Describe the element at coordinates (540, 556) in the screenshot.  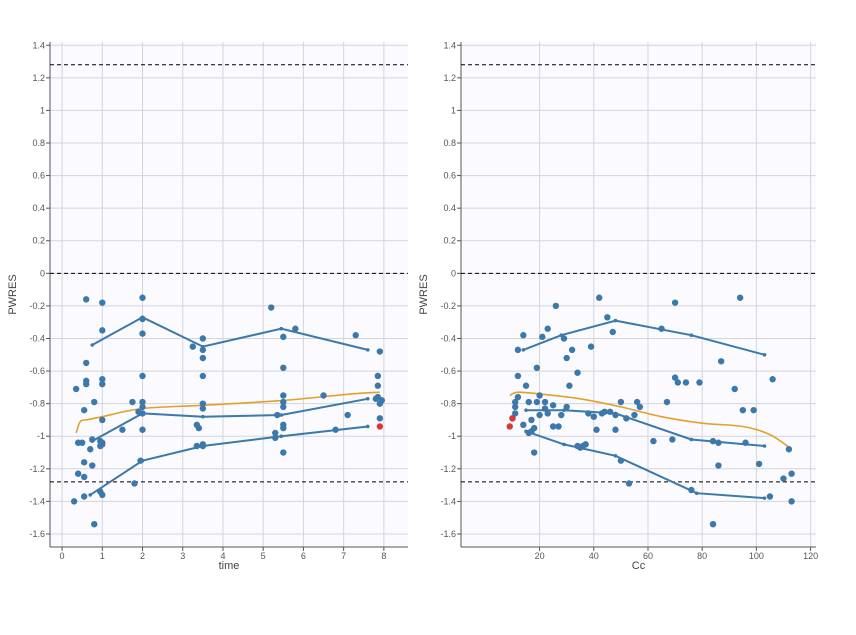
I see `x-tick-label: 20` at that location.